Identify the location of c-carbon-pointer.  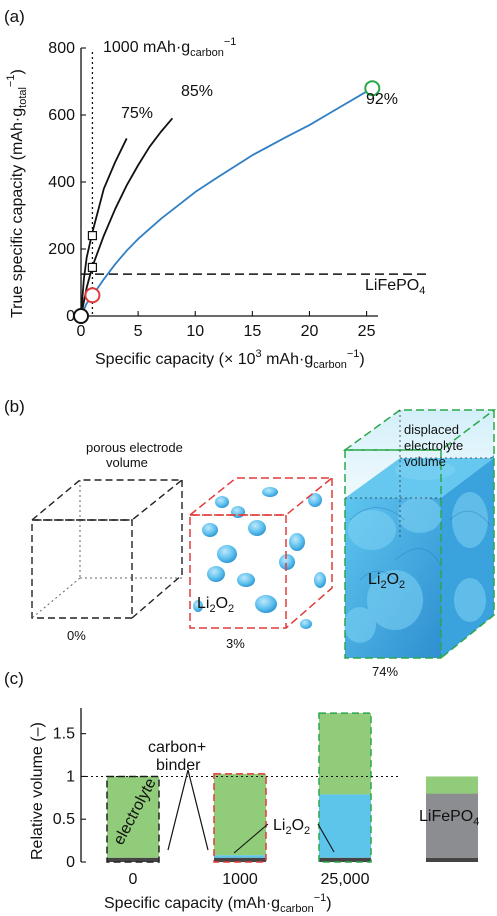
(188, 810).